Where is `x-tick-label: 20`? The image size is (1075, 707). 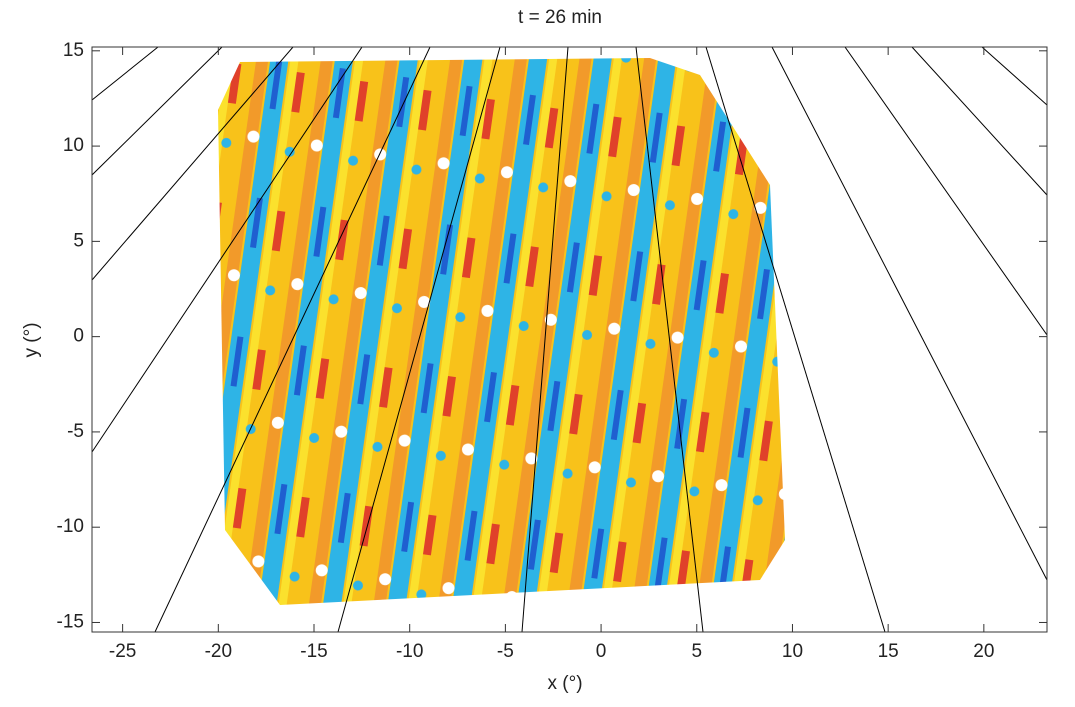
x-tick-label: 20 is located at coordinates (983, 651).